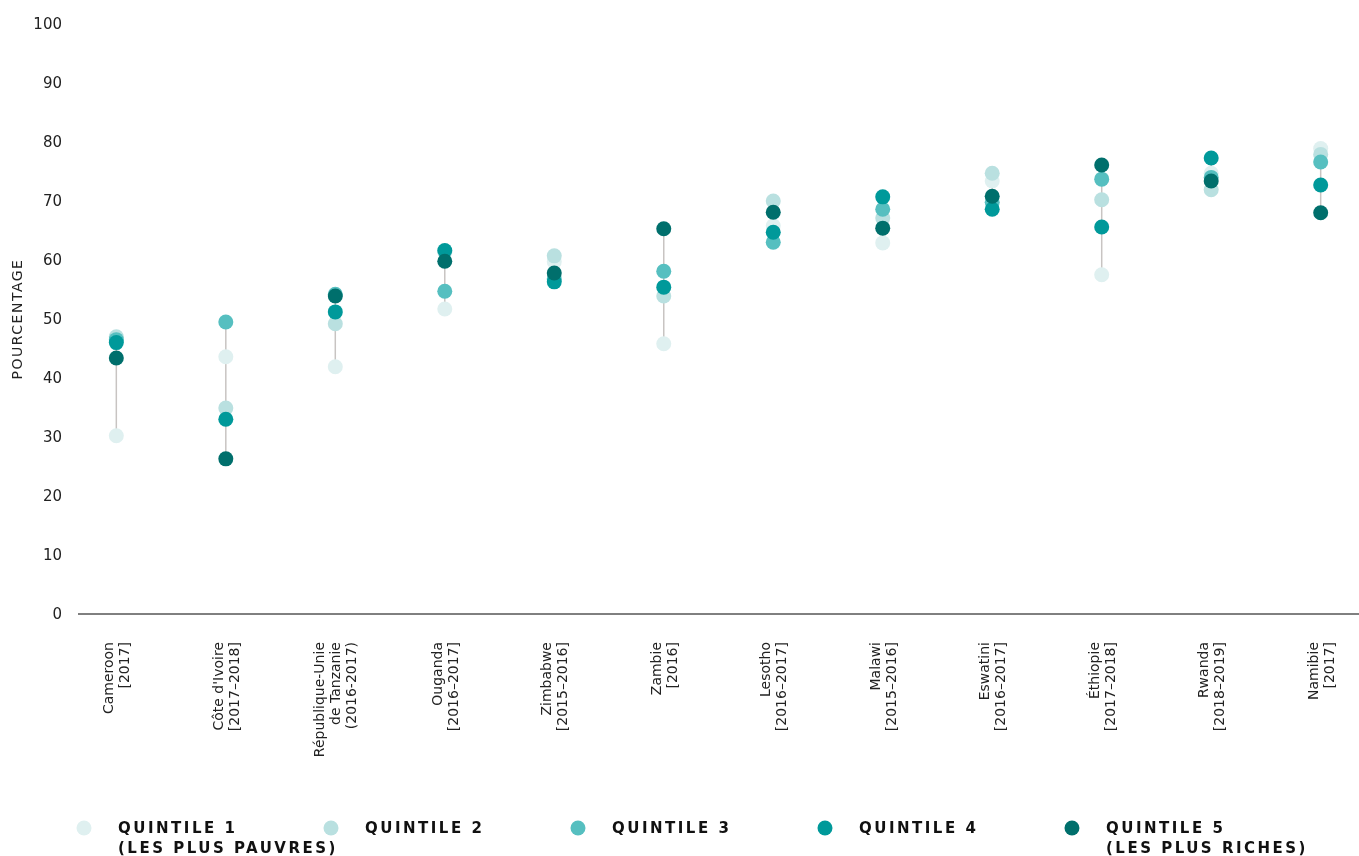 This screenshot has height=856, width=1359. I want to click on y-tick-label: 60, so click(52, 260).